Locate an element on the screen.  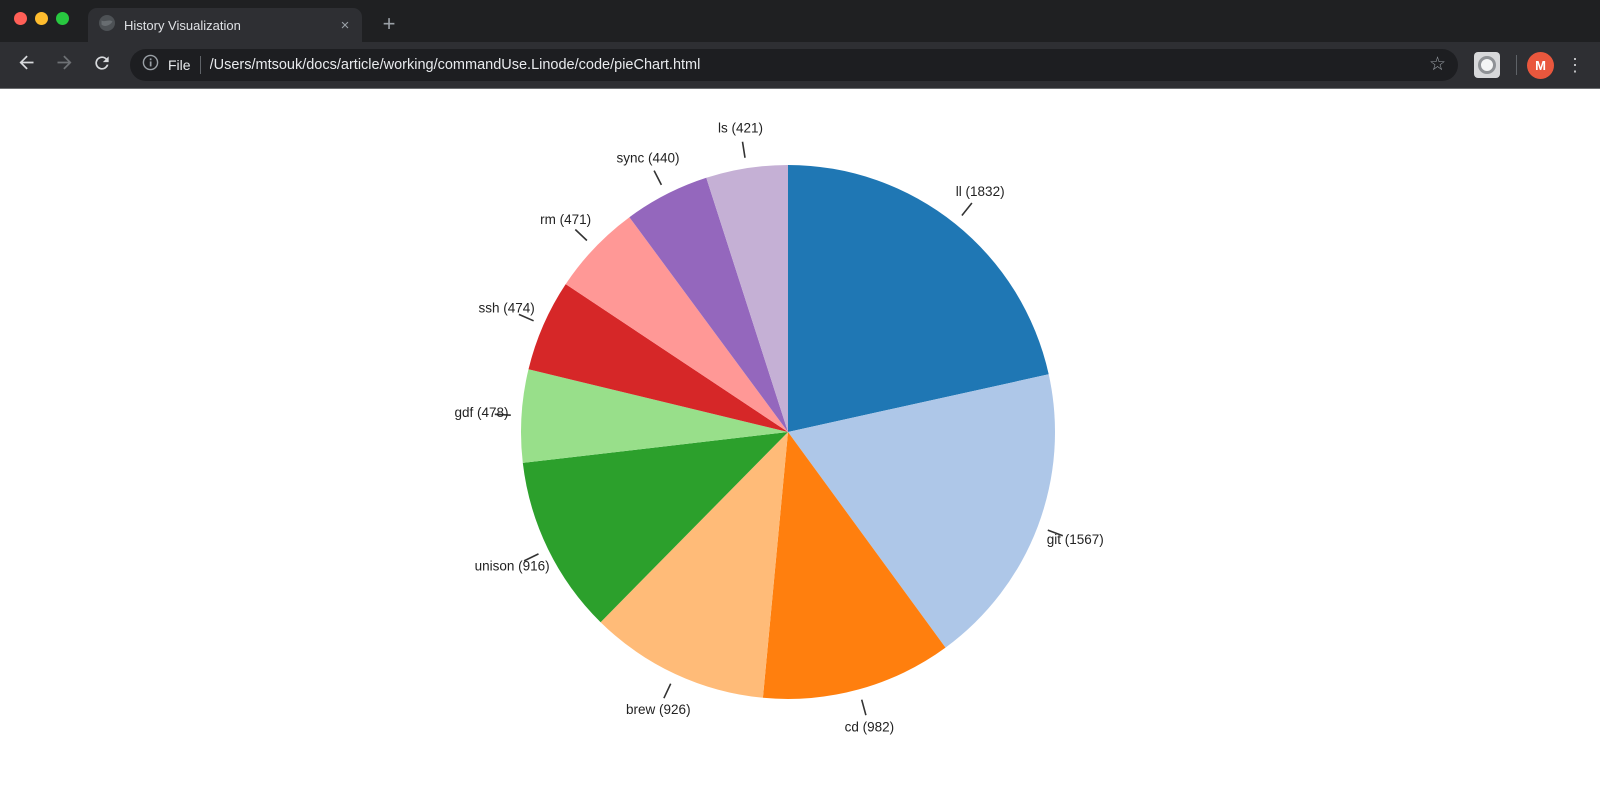
pie-slice-brew is located at coordinates (694, 565).